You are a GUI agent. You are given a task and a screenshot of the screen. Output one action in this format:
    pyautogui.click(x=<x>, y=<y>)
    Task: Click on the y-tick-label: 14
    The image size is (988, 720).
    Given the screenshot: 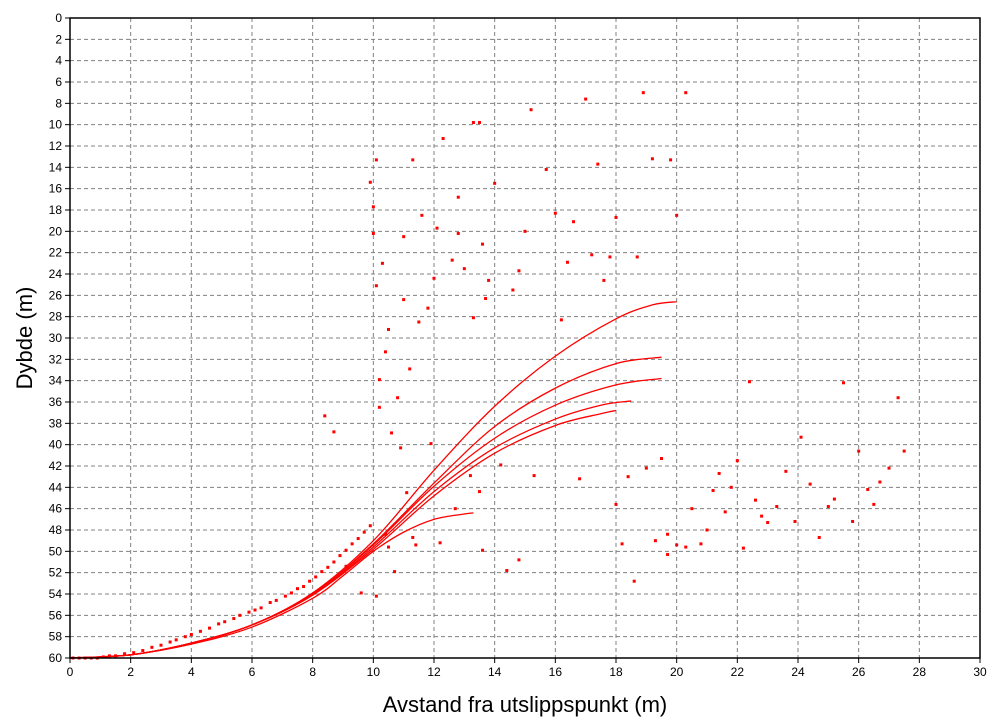 What is the action you would take?
    pyautogui.click(x=56, y=167)
    